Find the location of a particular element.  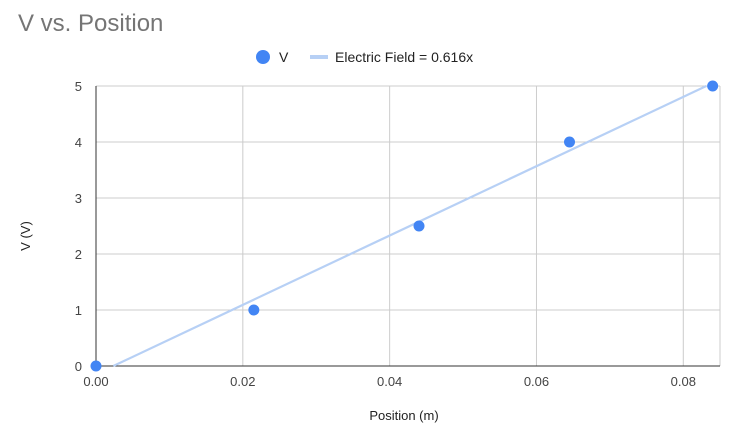

x-tick-label: 0.02 is located at coordinates (242, 381).